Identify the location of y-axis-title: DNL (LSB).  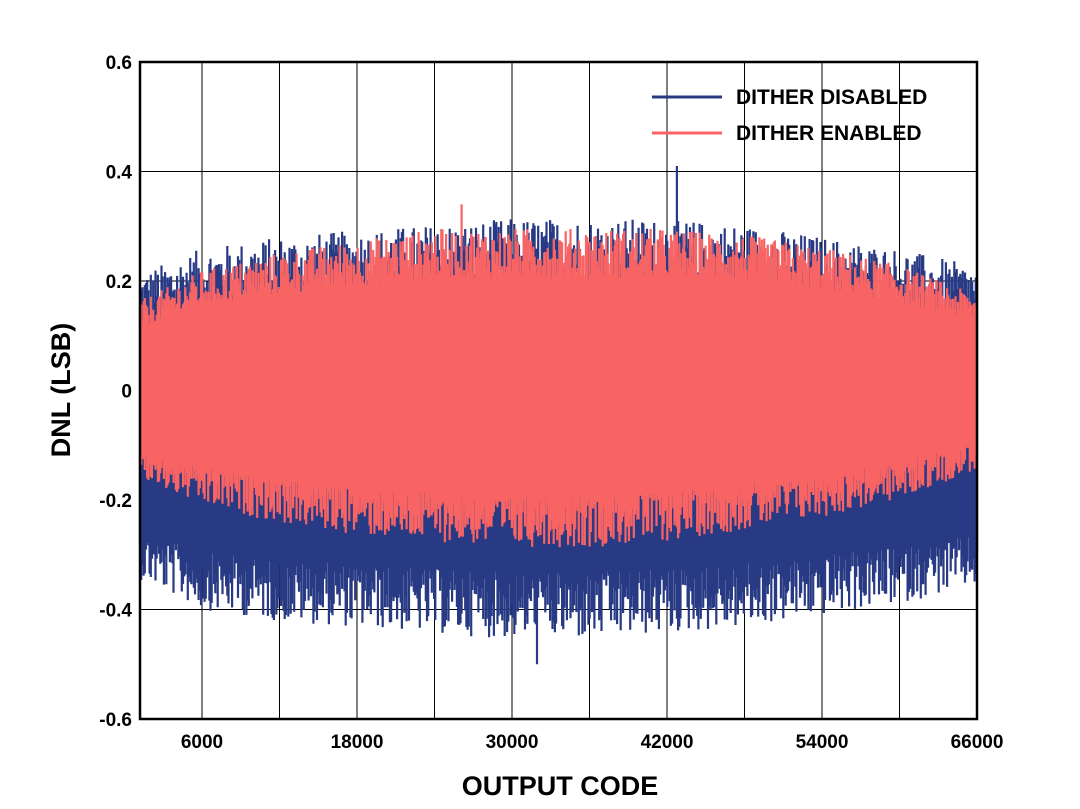
(61, 390).